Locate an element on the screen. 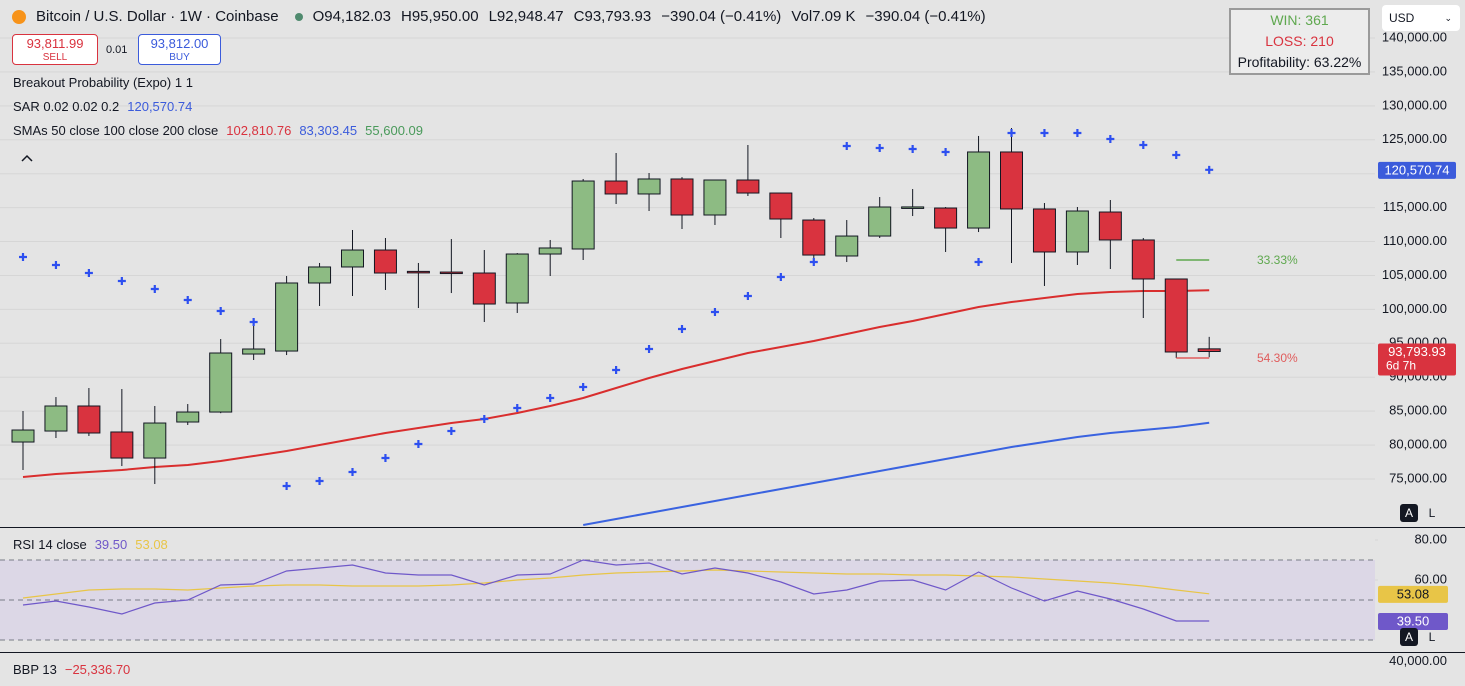  rsi-ma-value: 53.08 is located at coordinates (151, 544).